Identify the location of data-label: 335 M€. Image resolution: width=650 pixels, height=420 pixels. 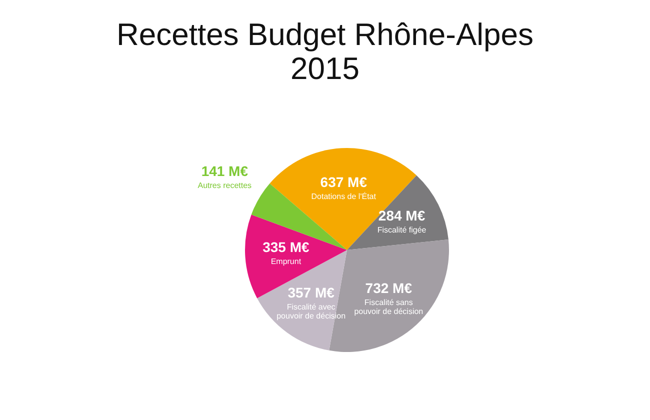
(286, 247).